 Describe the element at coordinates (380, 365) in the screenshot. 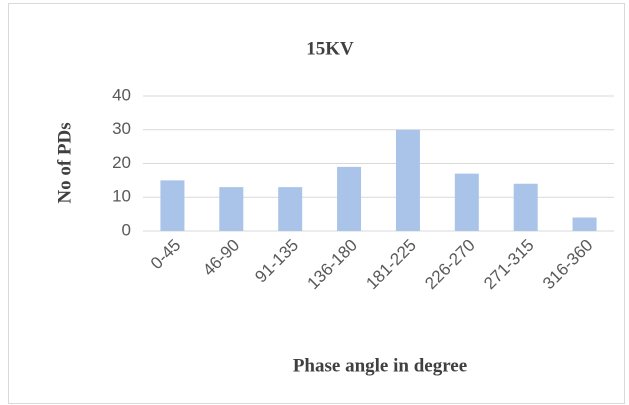

I see `x-axis-label: Phase angle in degree` at that location.